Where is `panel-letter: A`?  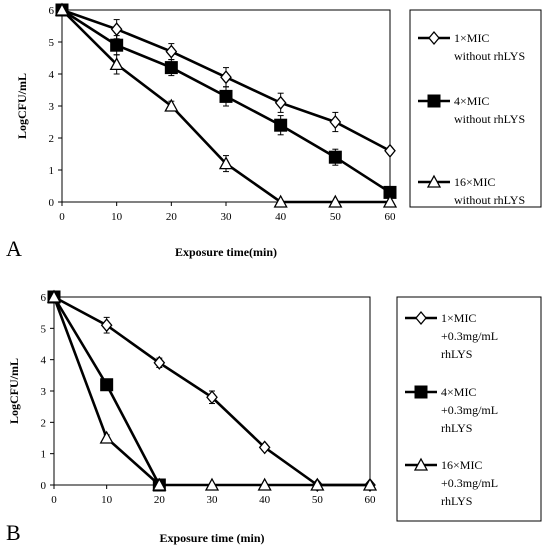
panel-letter: A is located at coordinates (14, 248).